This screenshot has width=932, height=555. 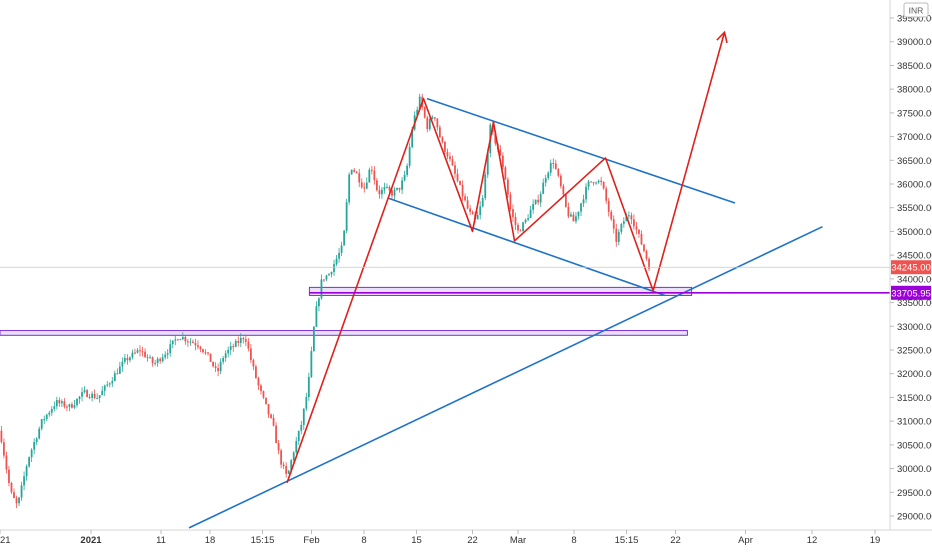 What do you see at coordinates (914, 42) in the screenshot?
I see `price-tick-label: 39000.00` at bounding box center [914, 42].